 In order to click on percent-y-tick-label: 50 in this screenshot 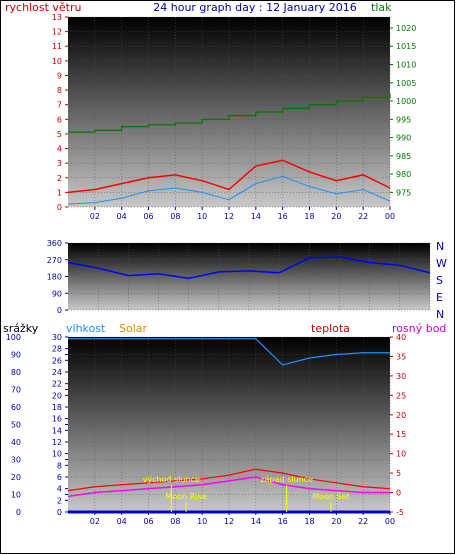, I will do `click(16, 425)`.